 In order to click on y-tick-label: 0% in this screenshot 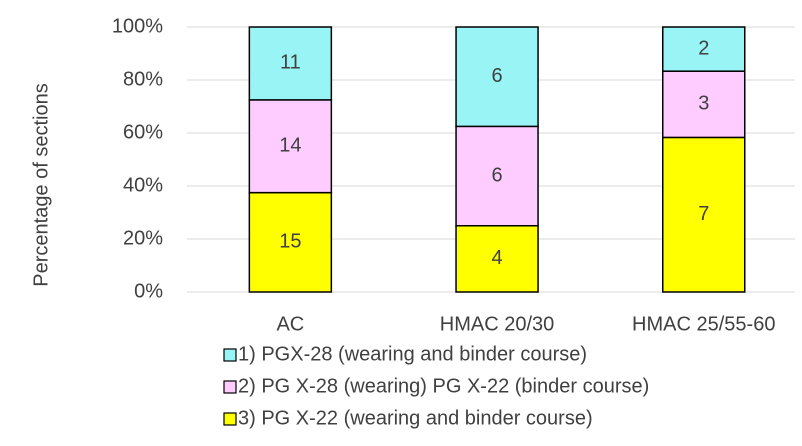, I will do `click(148, 291)`.